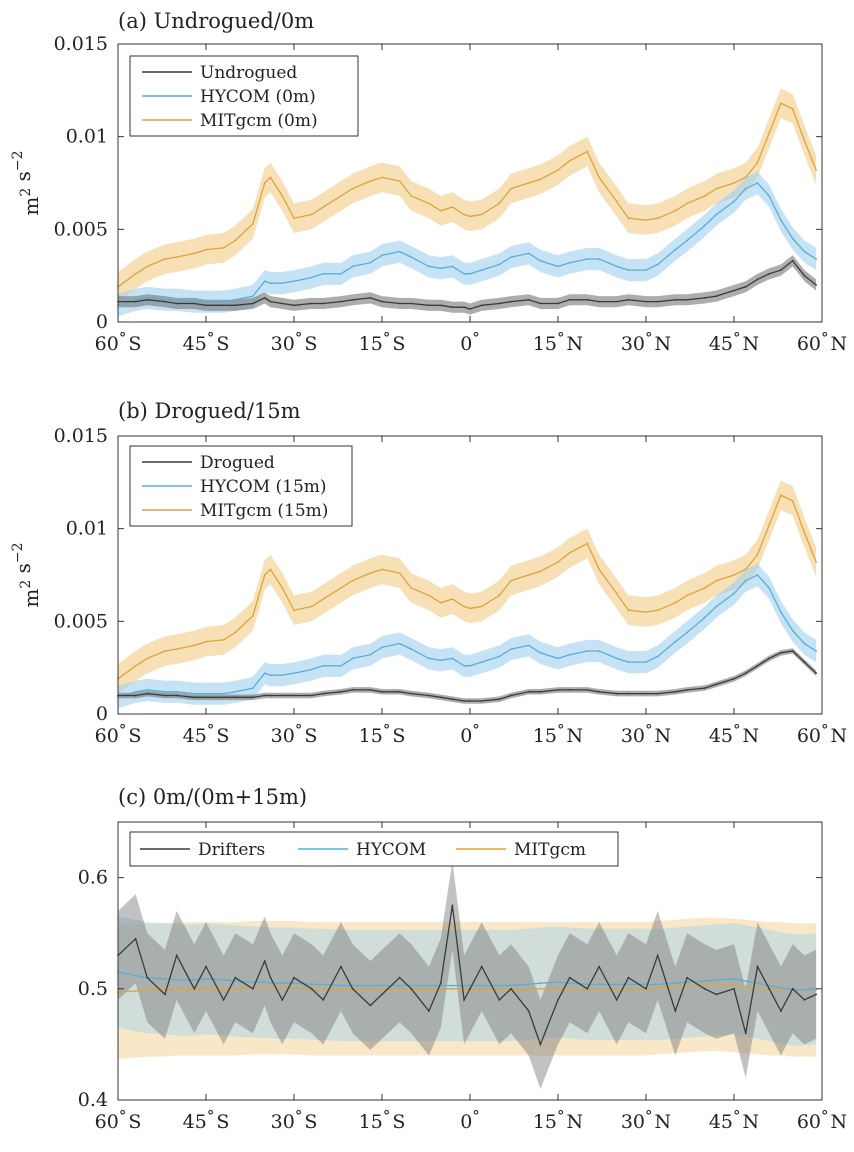  I want to click on legend-label-hycom: HYCOM, so click(391, 850).